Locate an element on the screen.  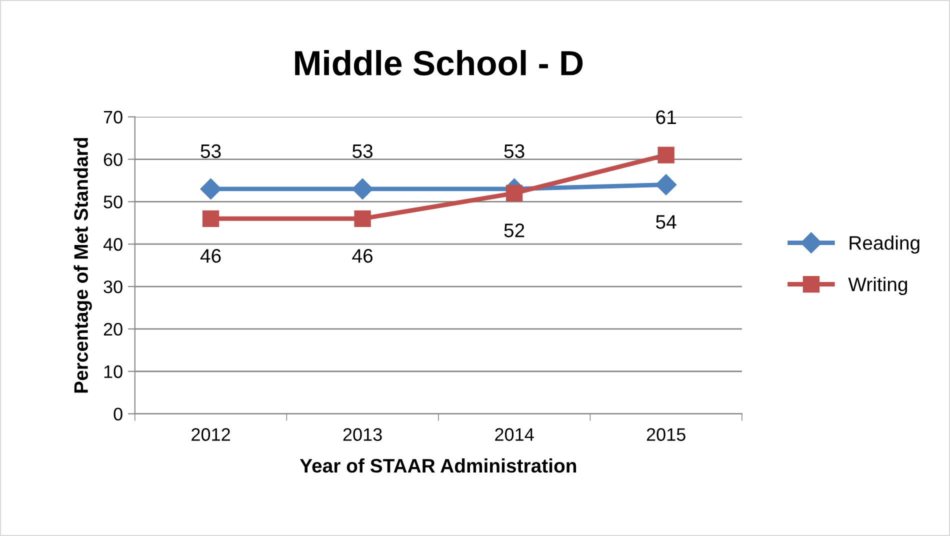
data-label: 61 is located at coordinates (666, 117).